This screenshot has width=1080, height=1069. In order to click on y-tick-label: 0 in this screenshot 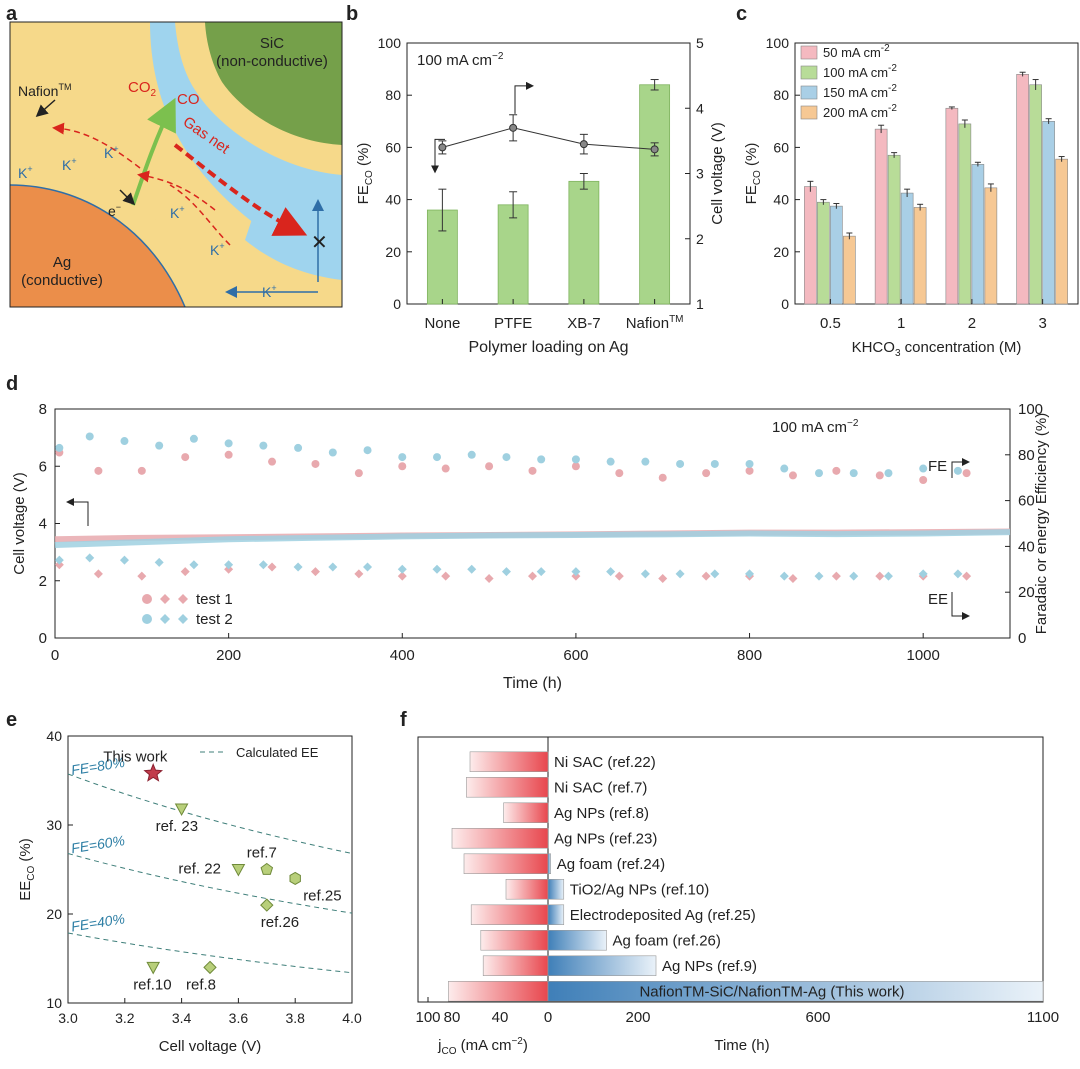, I will do `click(397, 304)`.